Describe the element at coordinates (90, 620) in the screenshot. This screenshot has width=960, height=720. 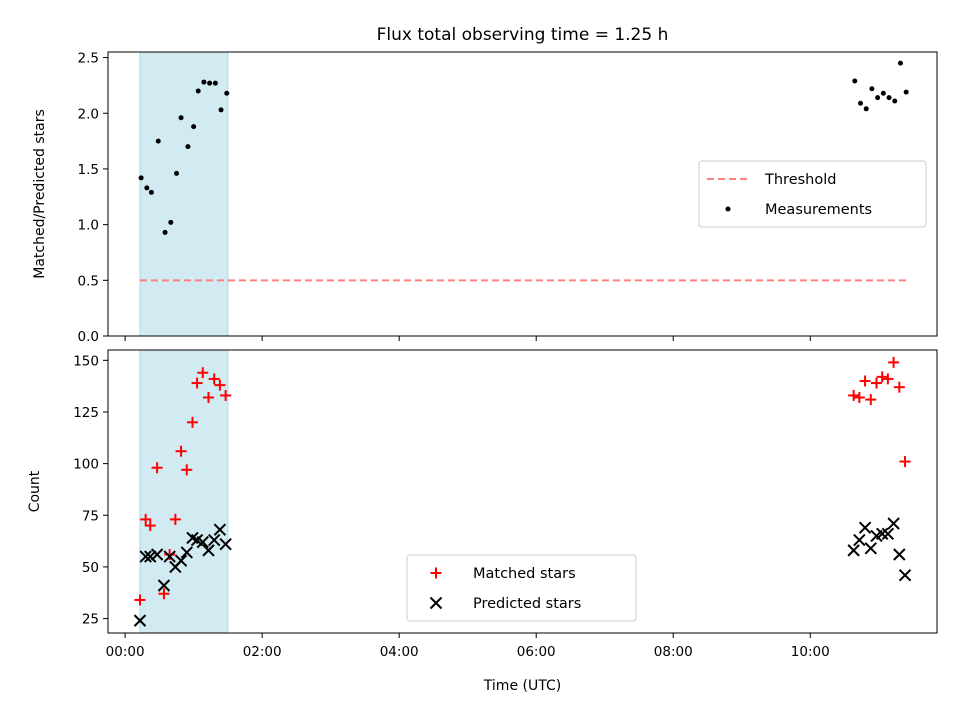
I see `y-tick-label: 25` at that location.